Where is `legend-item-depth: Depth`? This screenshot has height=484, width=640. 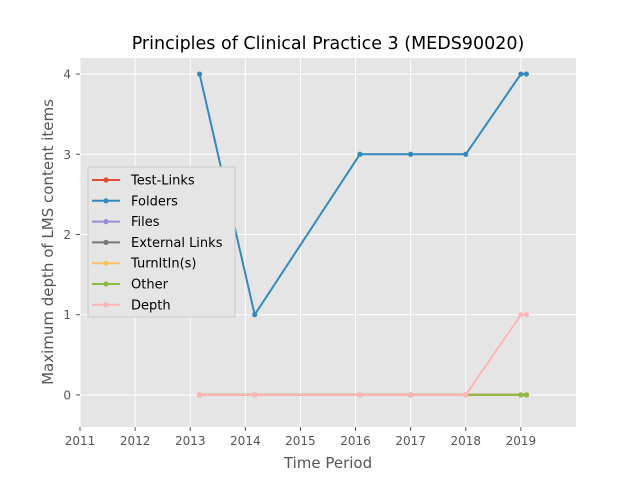
legend-item-depth: Depth is located at coordinates (131, 305).